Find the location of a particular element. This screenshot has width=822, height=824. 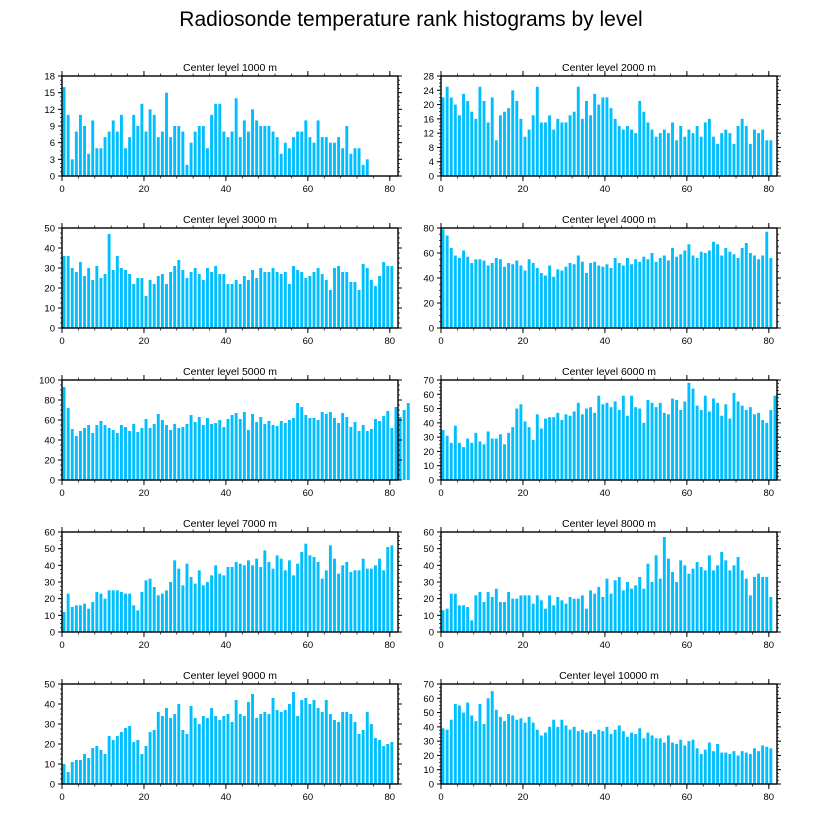

y-tick-label: 0 is located at coordinates (431, 329).